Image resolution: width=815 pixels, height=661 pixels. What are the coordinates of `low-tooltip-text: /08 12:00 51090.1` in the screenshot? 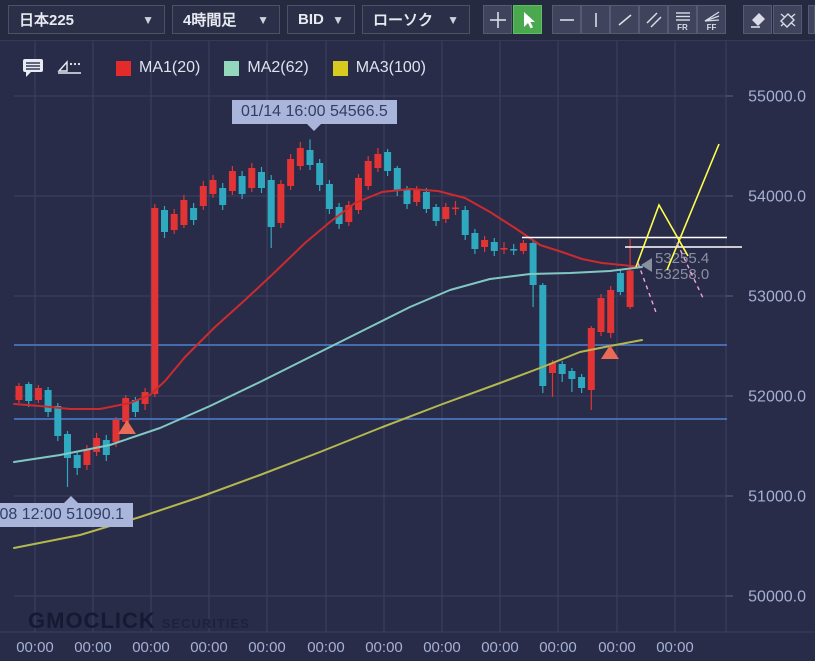 It's located at (62, 514).